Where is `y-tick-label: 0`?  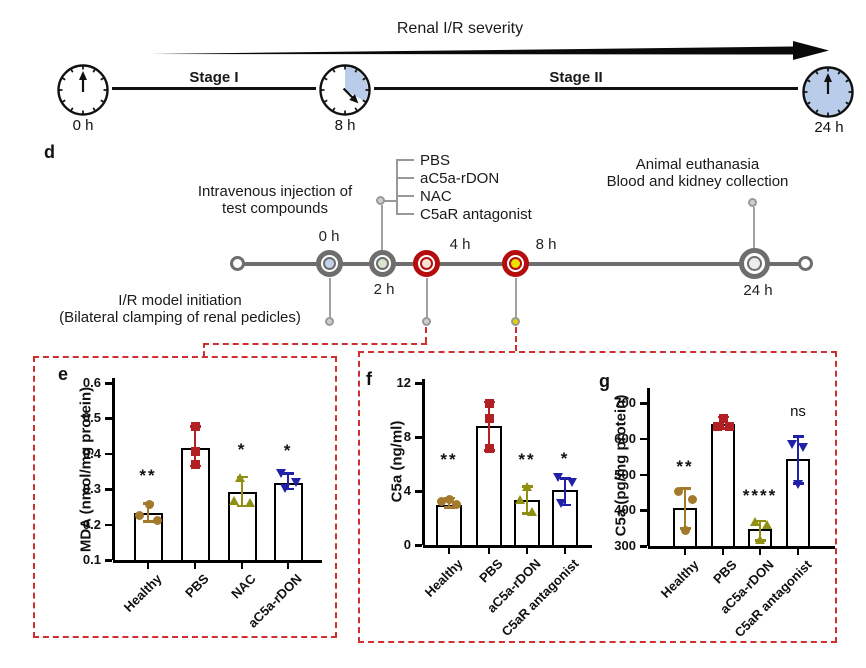
y-tick-label: 0 is located at coordinates (407, 544).